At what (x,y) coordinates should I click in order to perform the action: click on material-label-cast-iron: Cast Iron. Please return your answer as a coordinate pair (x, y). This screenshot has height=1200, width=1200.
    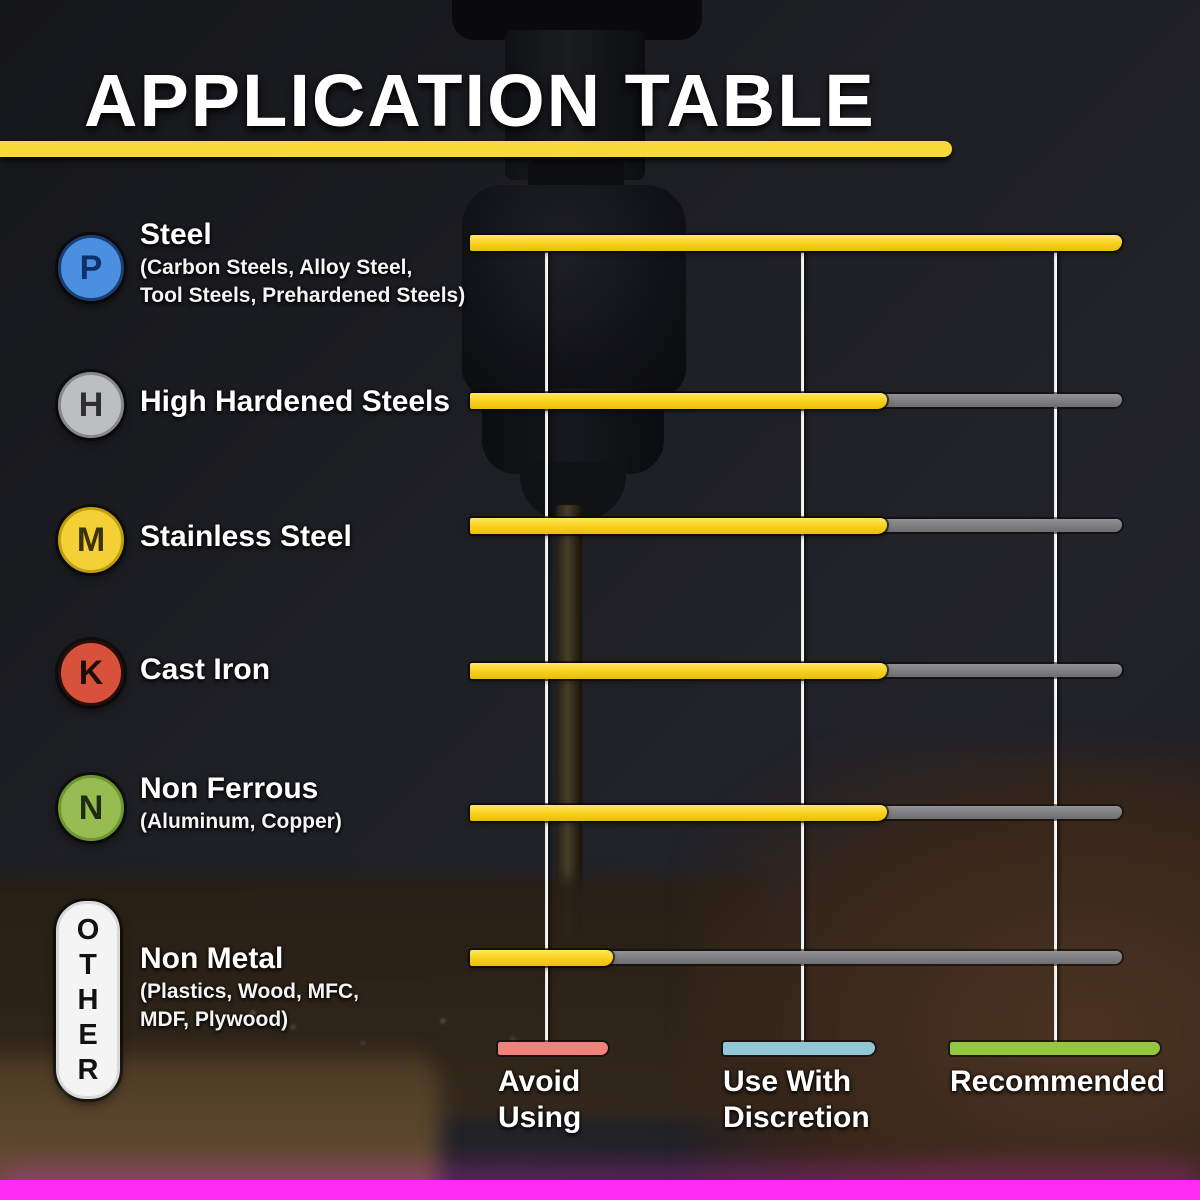
    Looking at the image, I should click on (205, 669).